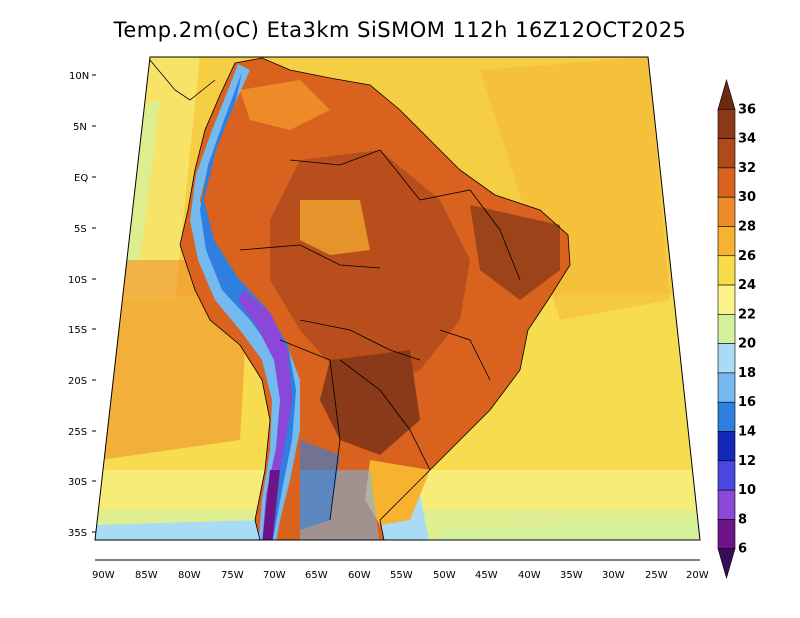 The image size is (800, 618). I want to click on lat-label: EQ, so click(81, 178).